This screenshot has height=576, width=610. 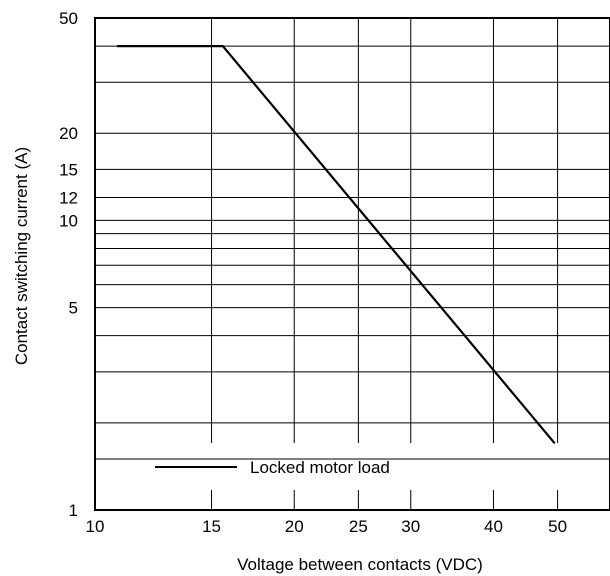 What do you see at coordinates (73, 510) in the screenshot?
I see `y-tick-label: 1` at bounding box center [73, 510].